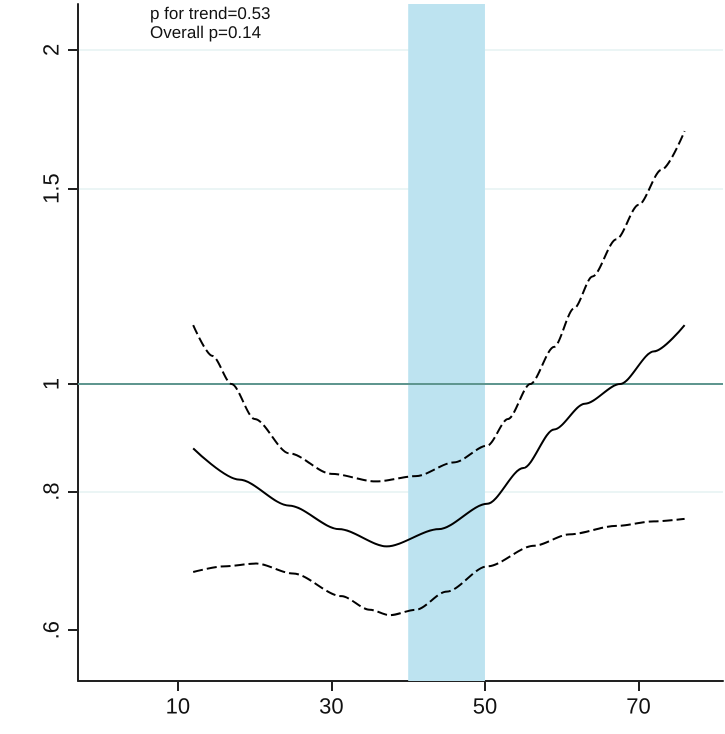 This screenshot has height=734, width=725. Describe the element at coordinates (485, 706) in the screenshot. I see `x-tick-label: 50` at that location.